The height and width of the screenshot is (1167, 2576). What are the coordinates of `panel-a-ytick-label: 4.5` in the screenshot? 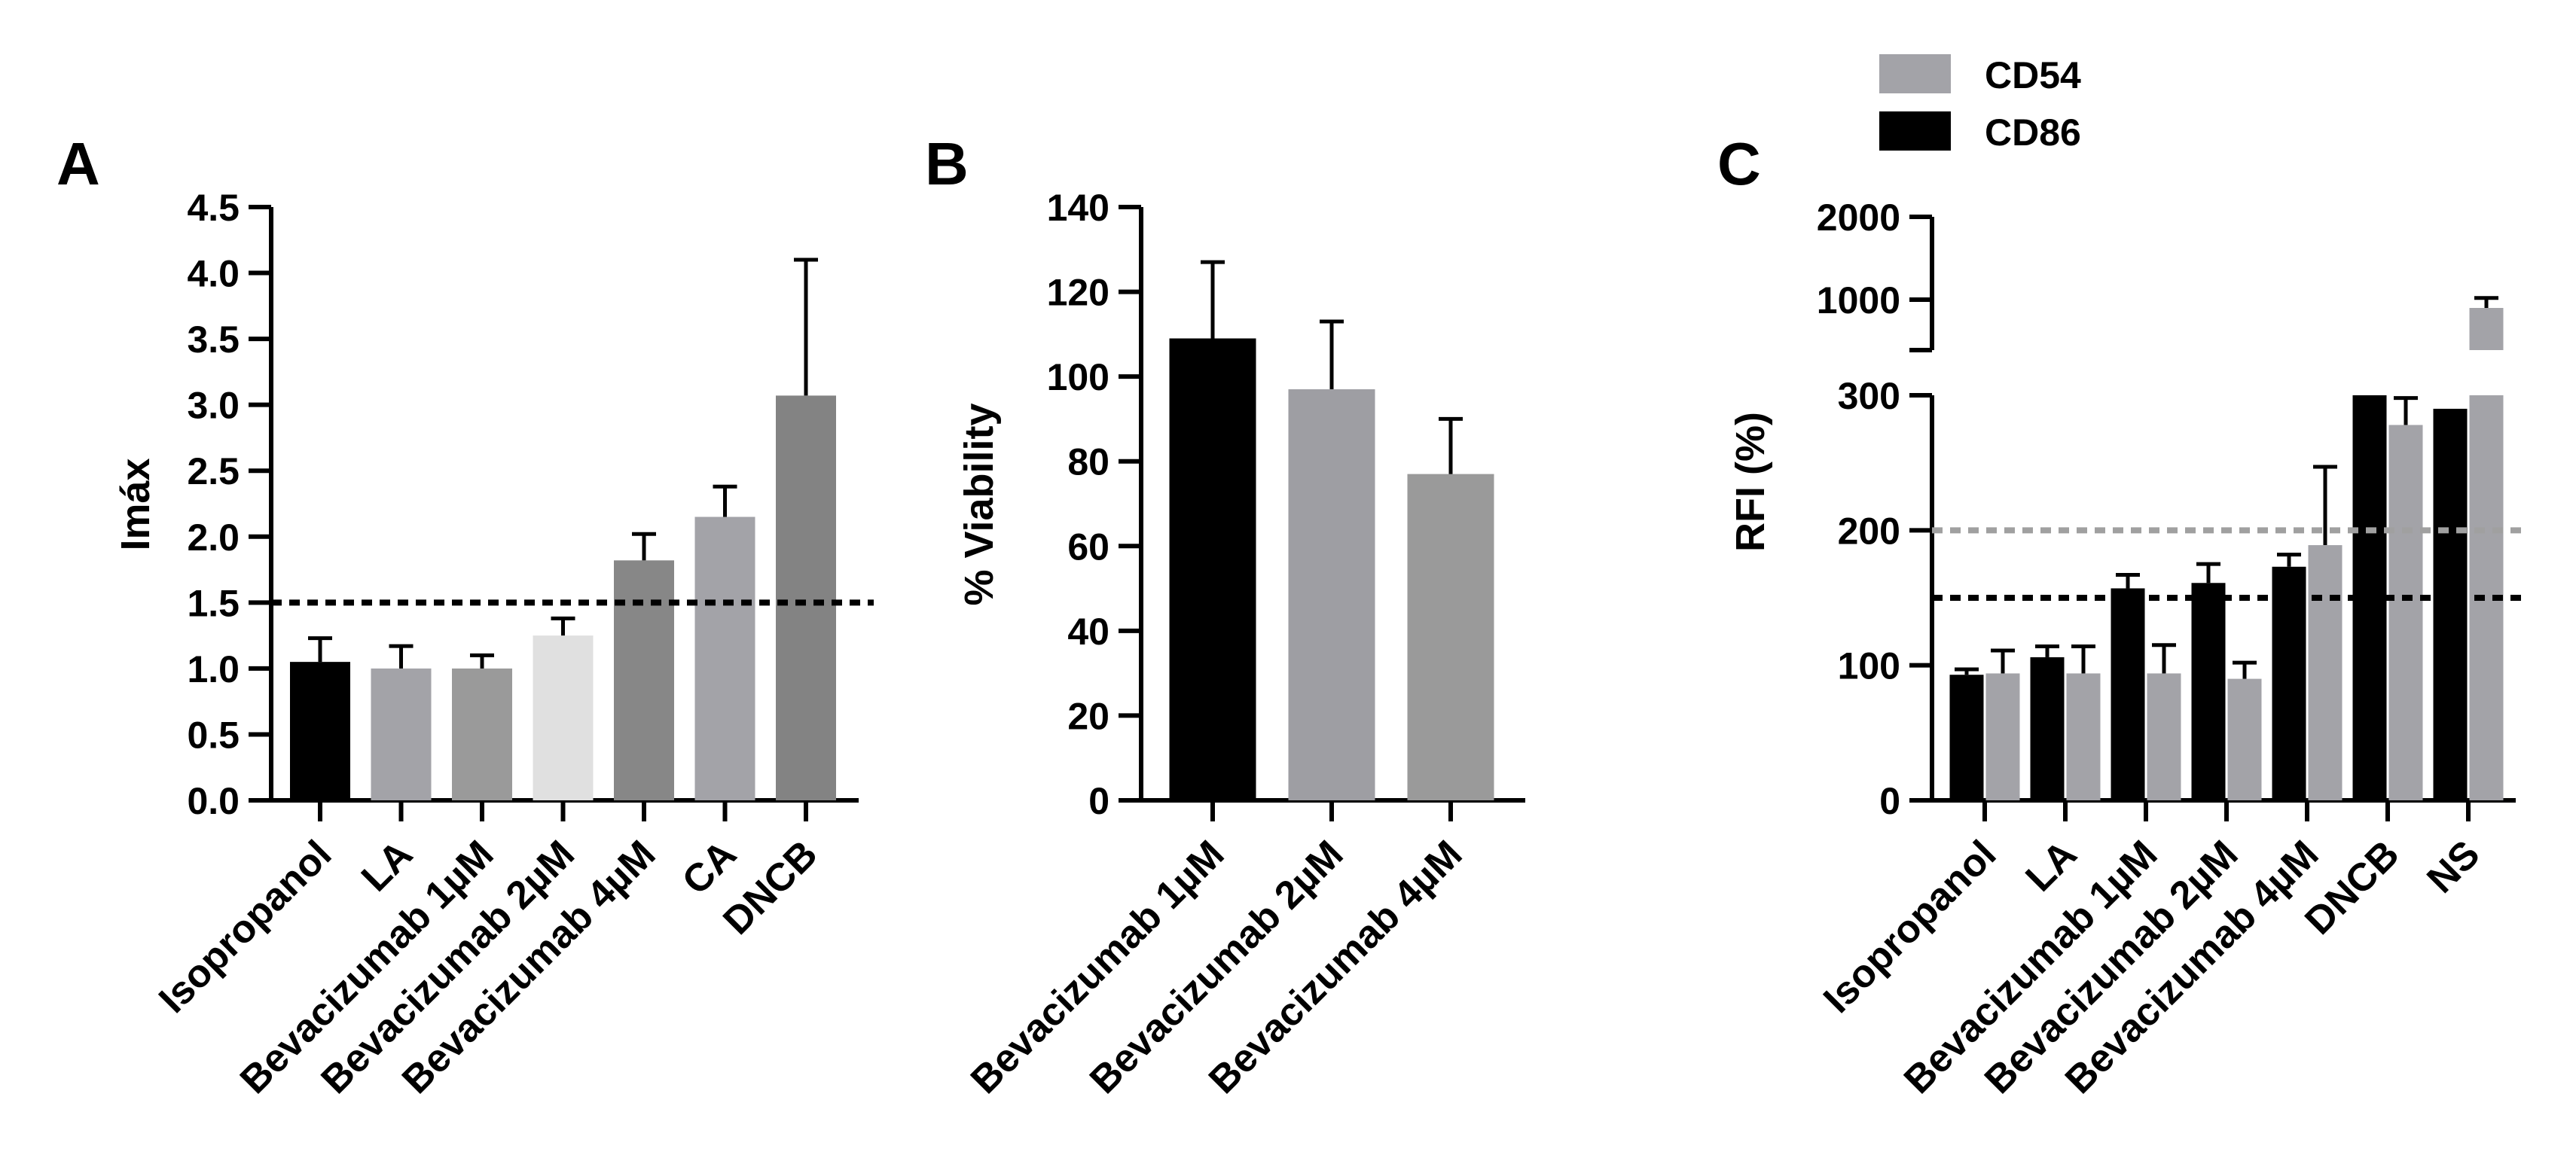 It's located at (214, 208).